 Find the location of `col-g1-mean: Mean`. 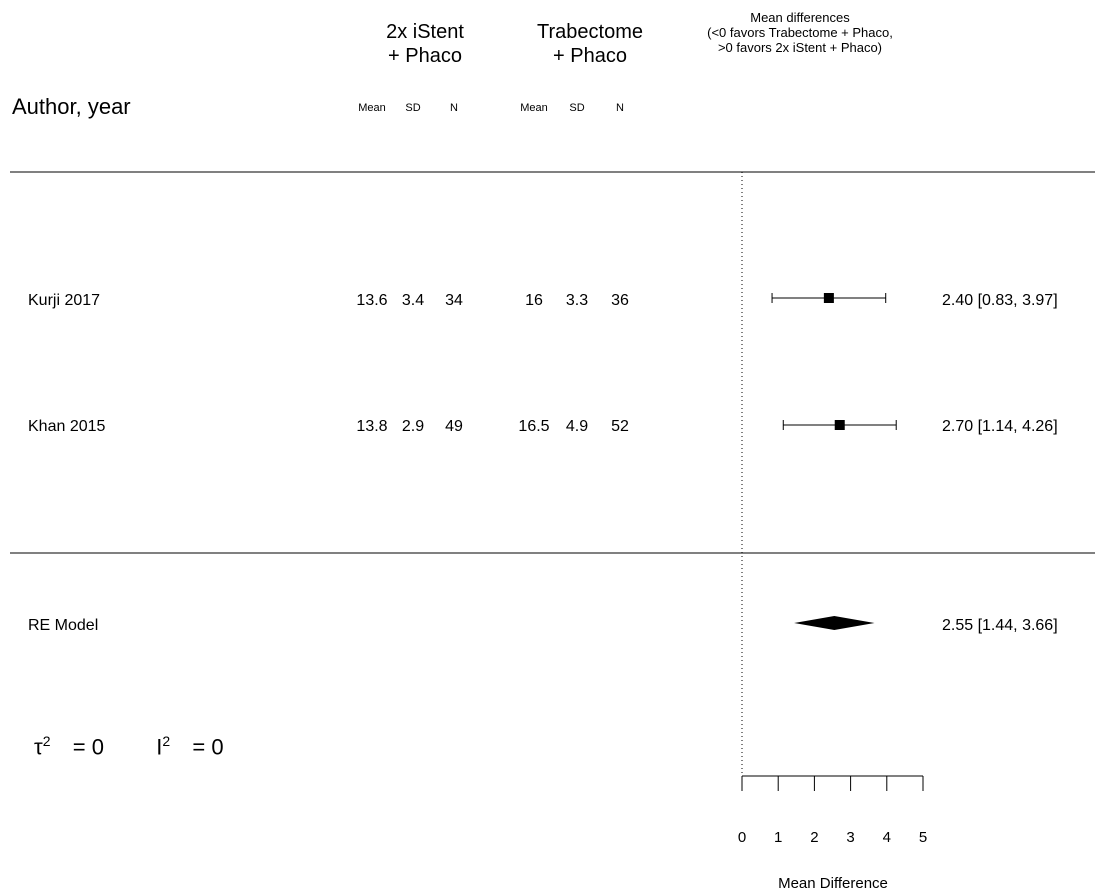

col-g1-mean: Mean is located at coordinates (372, 108).